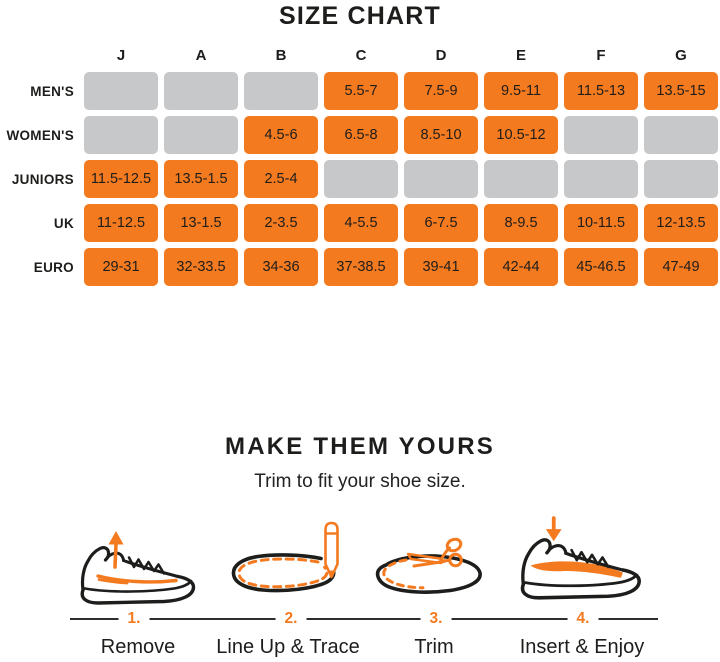 Image resolution: width=720 pixels, height=662 pixels. I want to click on row-label-mens: MEN'S, so click(52, 91).